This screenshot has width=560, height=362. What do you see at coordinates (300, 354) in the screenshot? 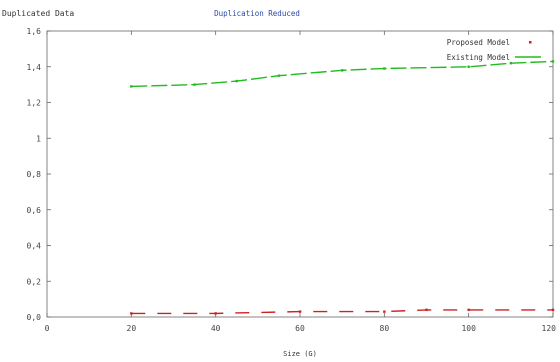
I see `x-axis-title: Size (G)` at bounding box center [300, 354].